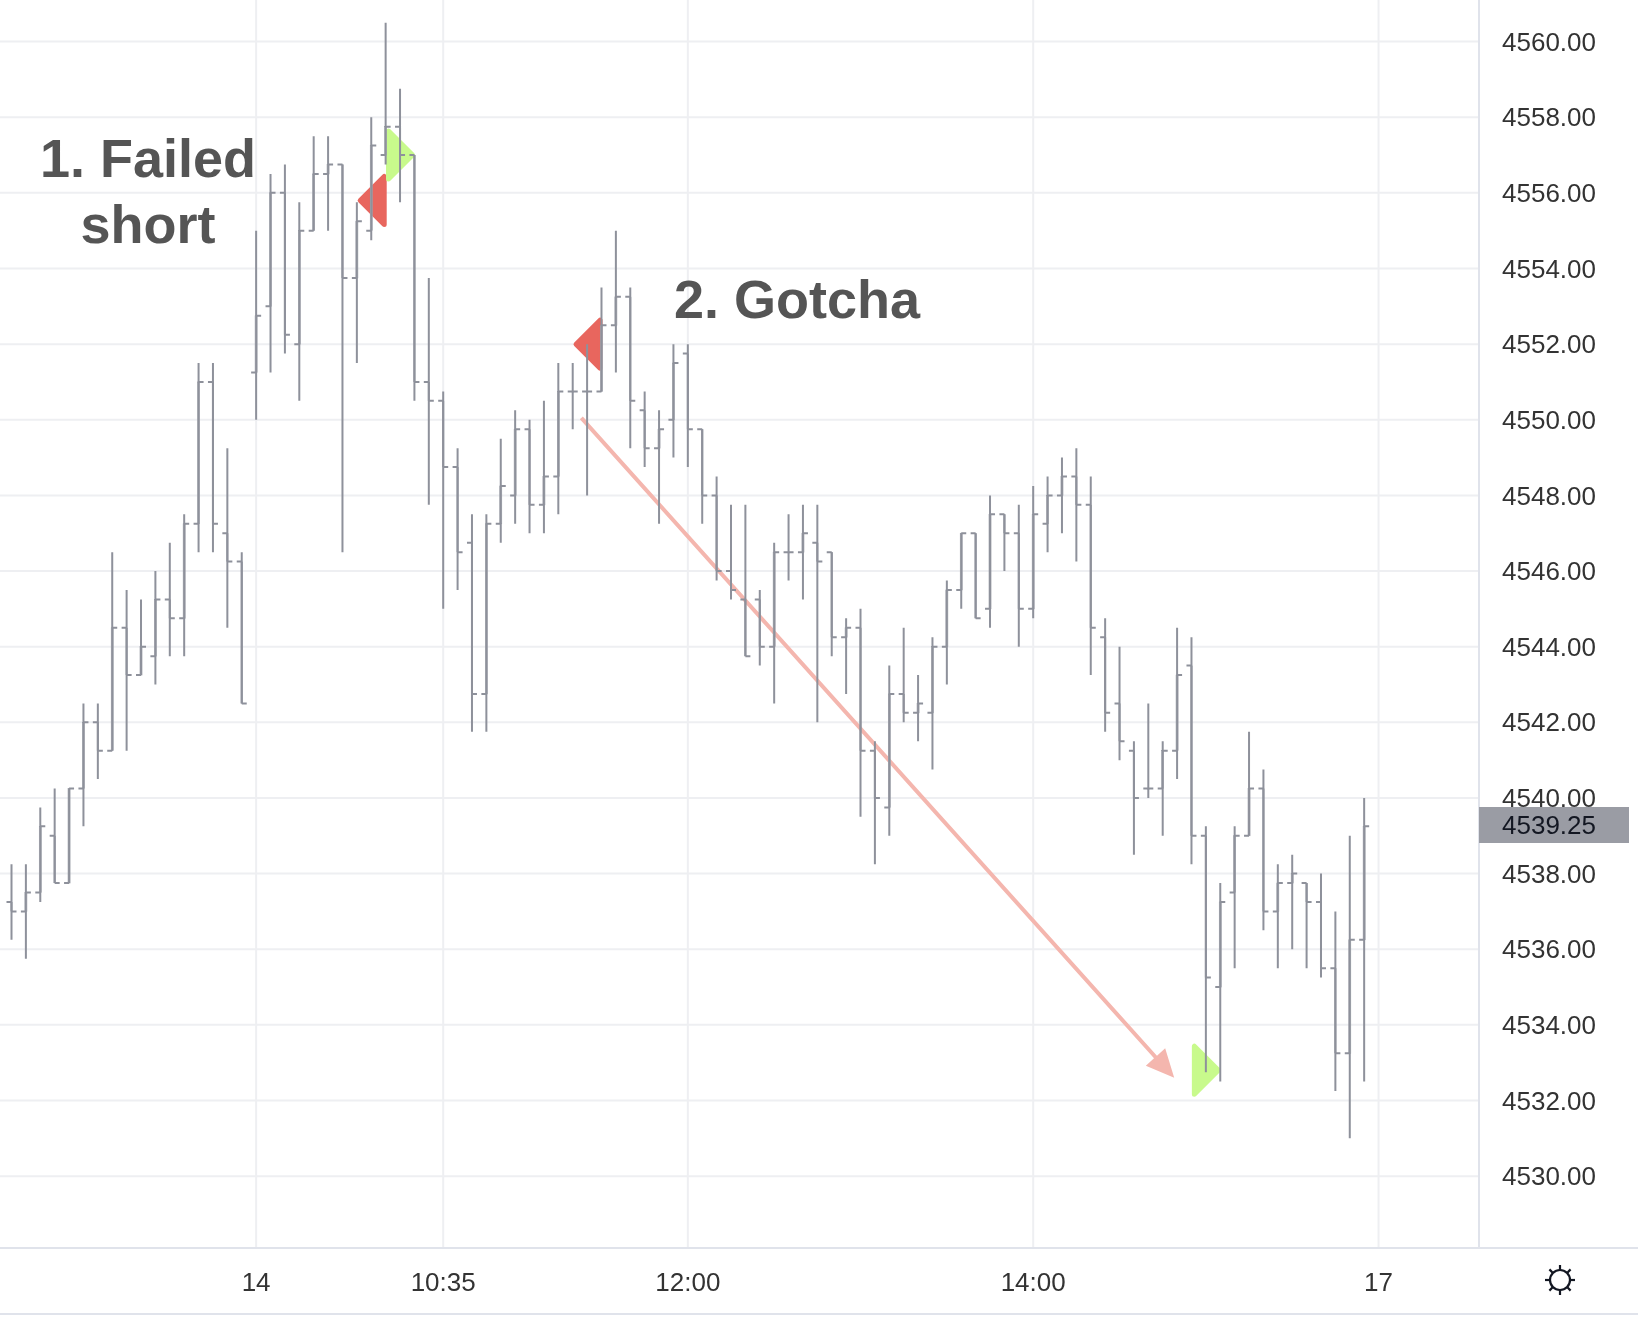 Image resolution: width=1638 pixels, height=1318 pixels. Describe the element at coordinates (443, 1282) in the screenshot. I see `x-tick-label: 10:35` at that location.